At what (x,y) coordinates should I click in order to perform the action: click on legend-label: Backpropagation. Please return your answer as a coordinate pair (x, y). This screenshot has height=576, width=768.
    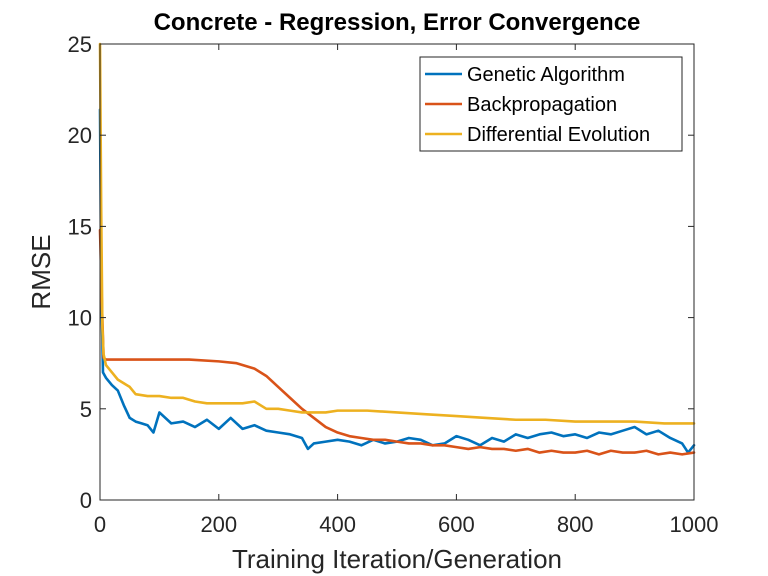
    Looking at the image, I should click on (542, 105).